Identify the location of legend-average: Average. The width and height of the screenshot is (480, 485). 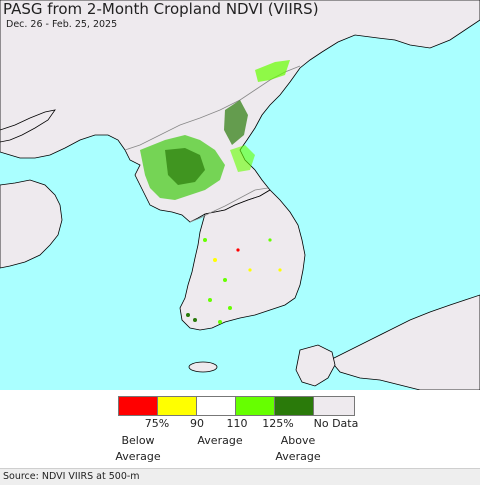
(219, 441).